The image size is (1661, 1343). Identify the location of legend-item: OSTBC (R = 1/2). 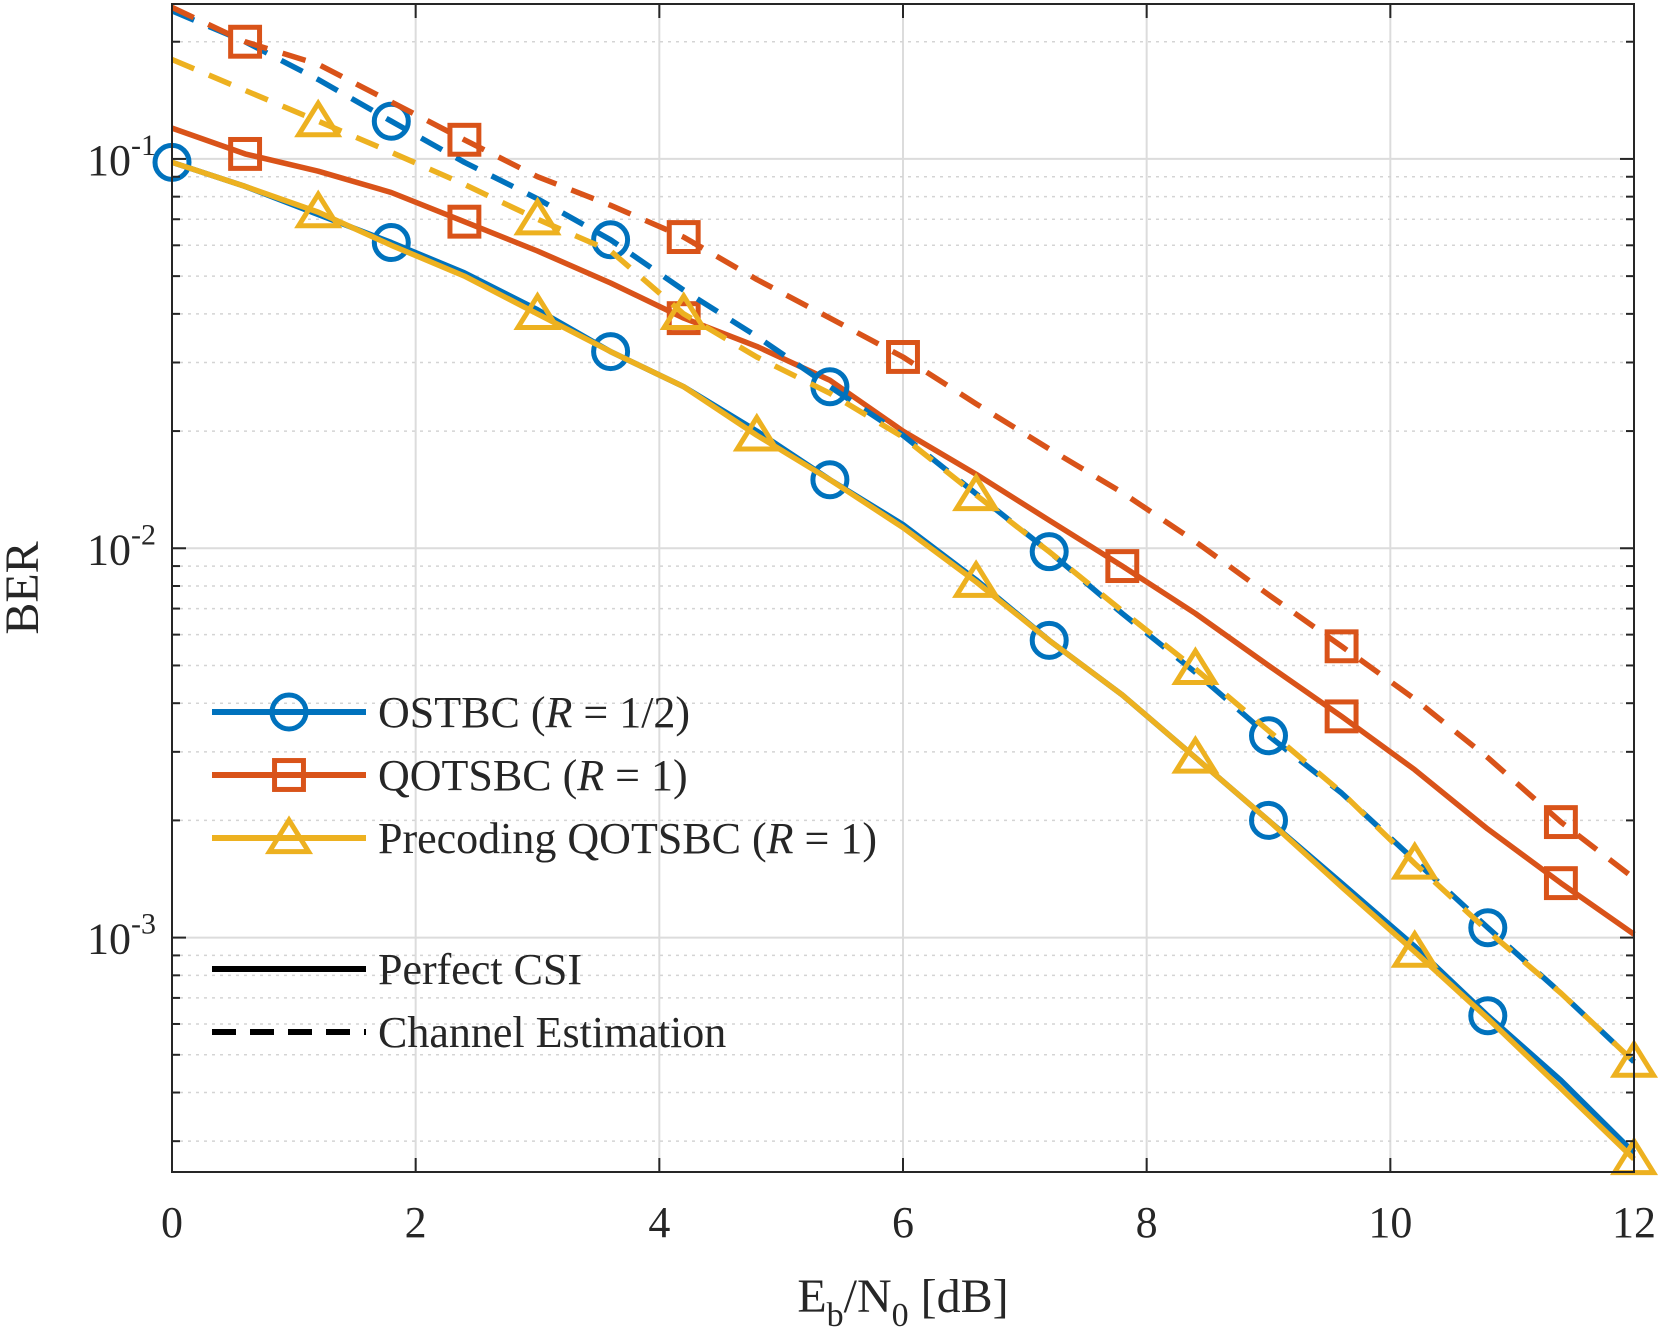
(451, 712).